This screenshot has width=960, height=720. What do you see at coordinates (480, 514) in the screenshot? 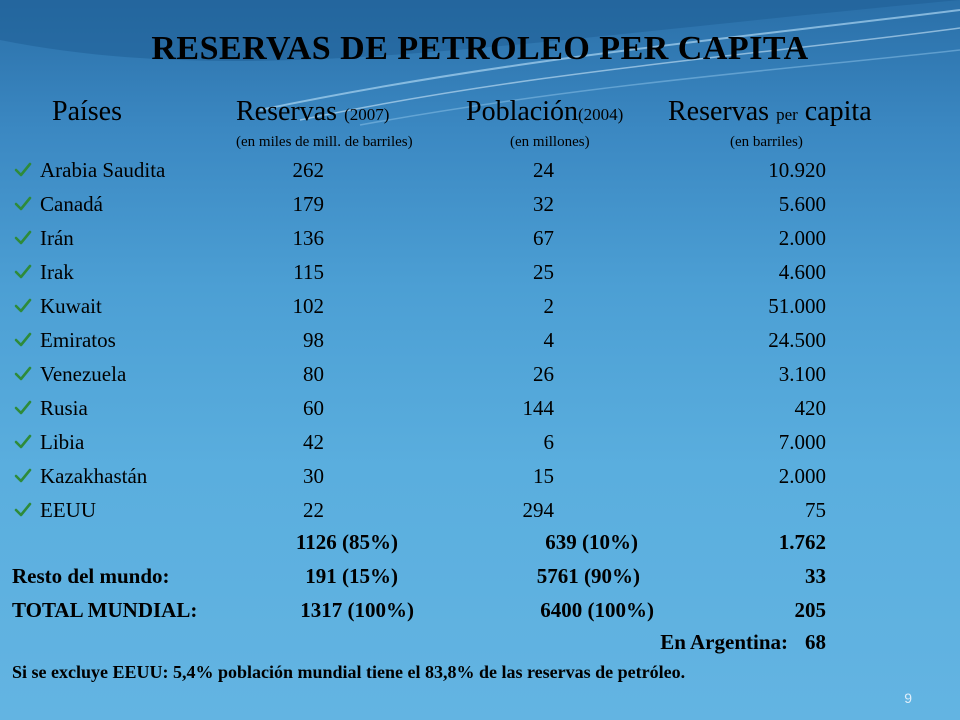
I see `table-row: EEUU 22 294 75` at bounding box center [480, 514].